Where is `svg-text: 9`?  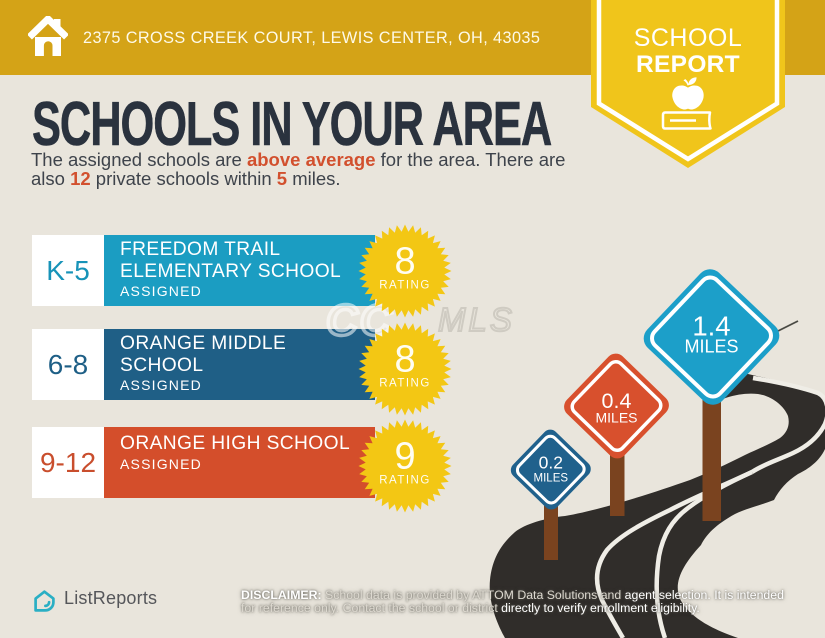
svg-text: 9 is located at coordinates (404, 457).